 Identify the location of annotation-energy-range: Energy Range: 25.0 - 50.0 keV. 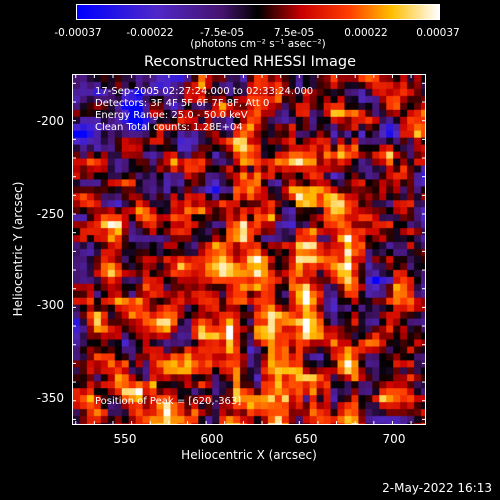
(171, 115).